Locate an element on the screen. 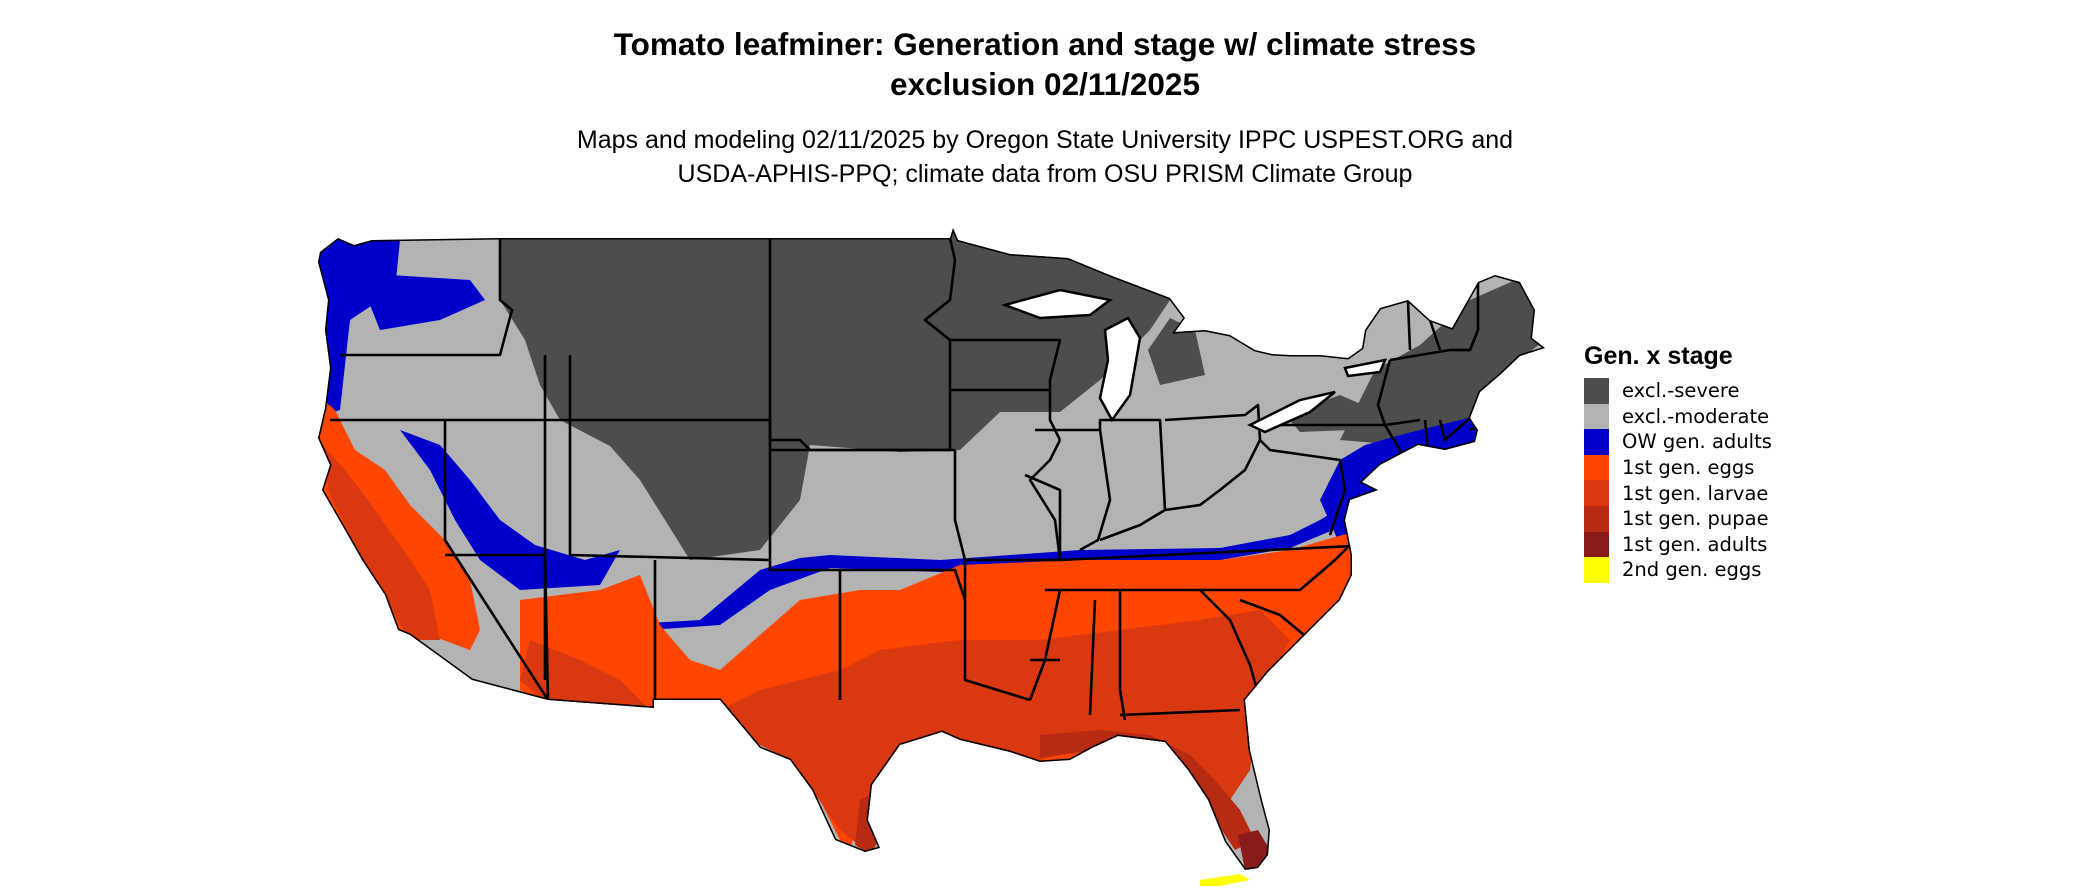  map-title-line2: exclusion 02/11/2025 is located at coordinates (1045, 84).